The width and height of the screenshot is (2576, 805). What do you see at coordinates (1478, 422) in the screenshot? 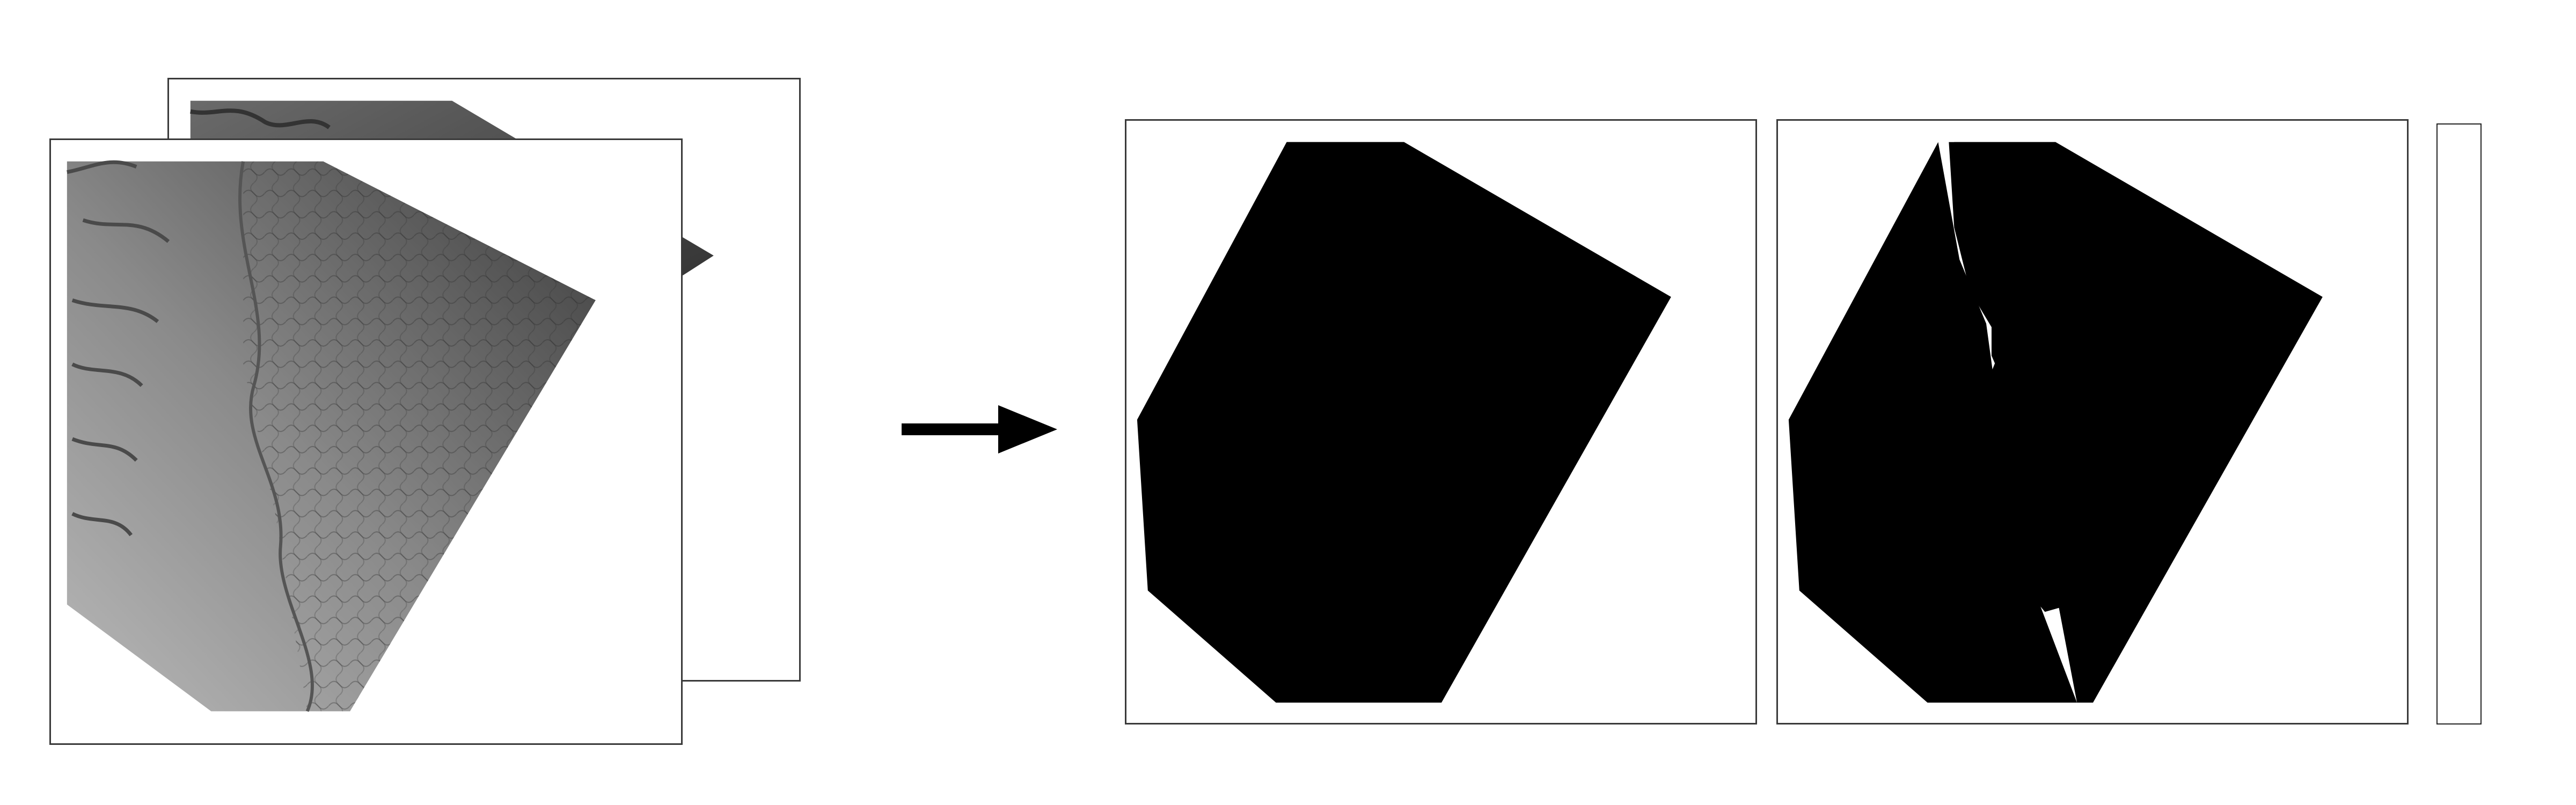
I see `pred-high-ice-region` at bounding box center [1478, 422].